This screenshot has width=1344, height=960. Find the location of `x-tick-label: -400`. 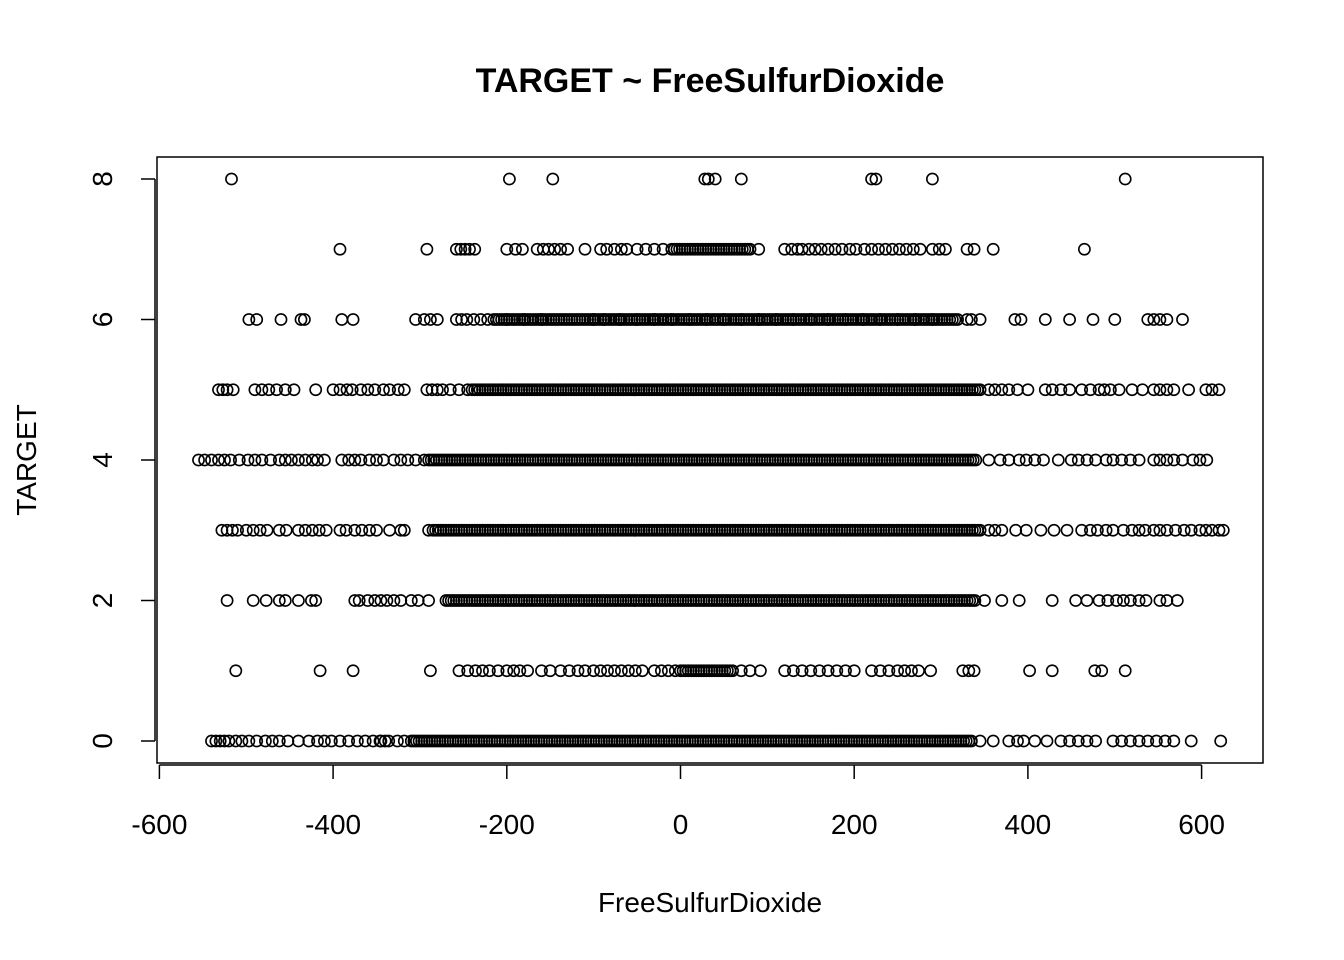

x-tick-label: -400 is located at coordinates (333, 824).